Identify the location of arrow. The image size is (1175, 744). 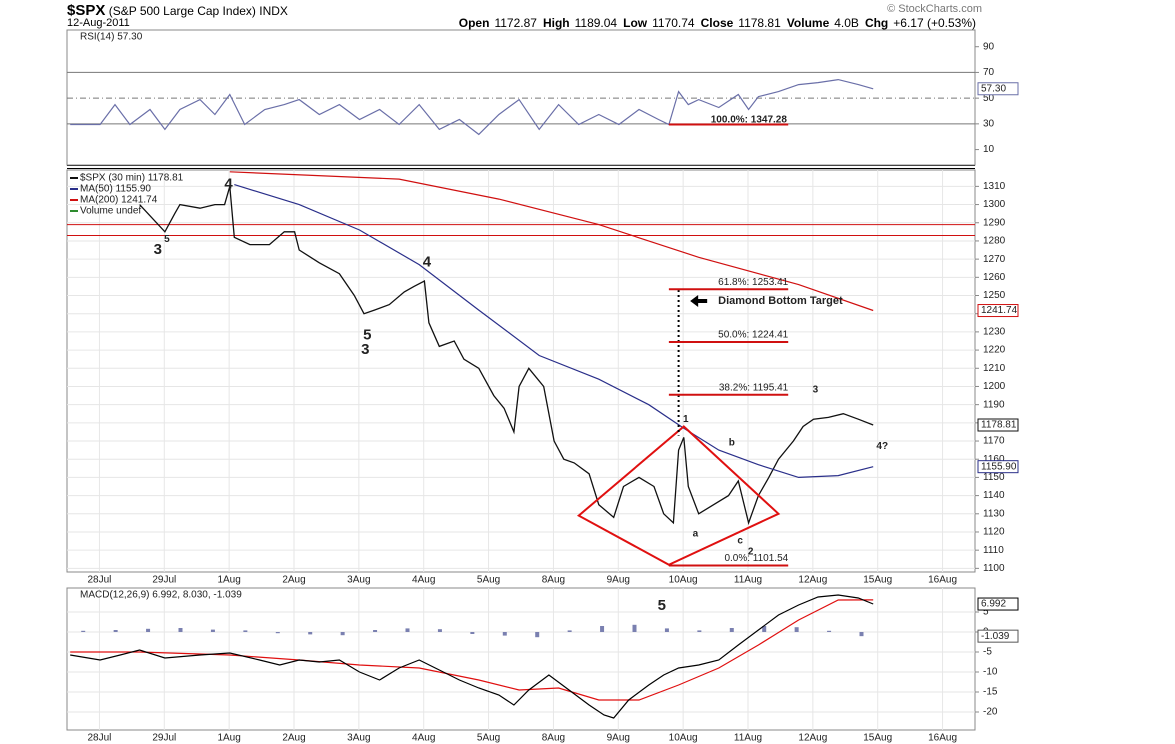
(699, 300).